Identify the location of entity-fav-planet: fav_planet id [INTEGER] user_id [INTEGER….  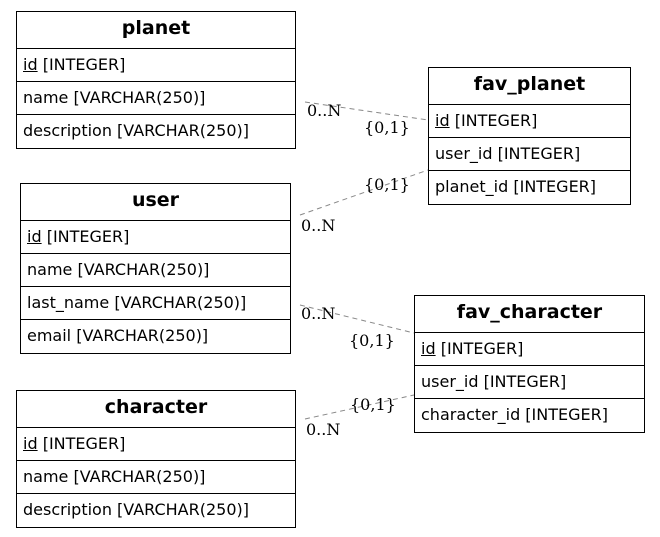
(529, 136).